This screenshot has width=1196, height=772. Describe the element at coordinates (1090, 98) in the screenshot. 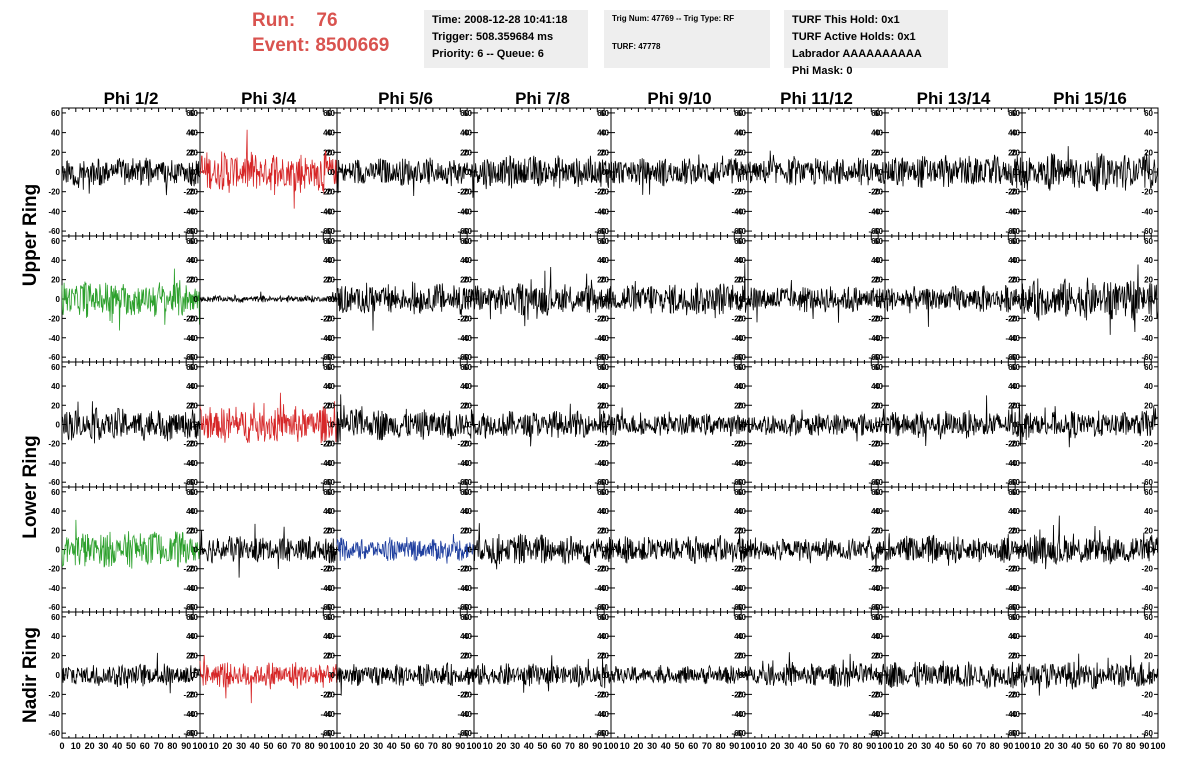

I see `column-header: Phi 15/16` at that location.